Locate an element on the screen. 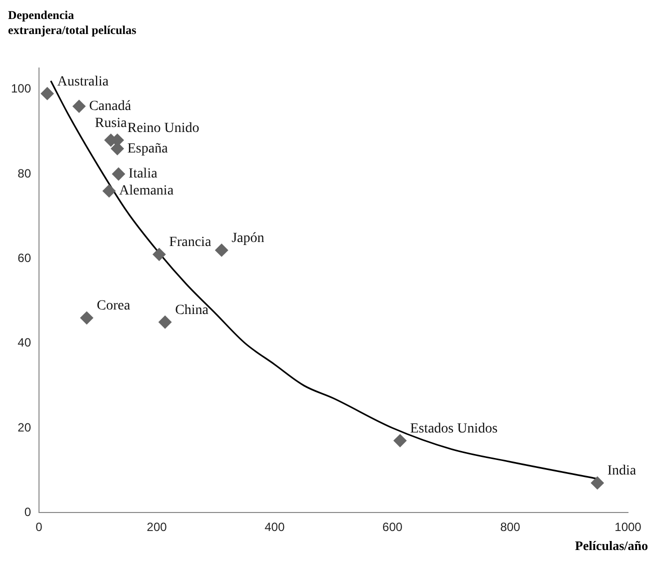 The image size is (658, 584). y-tick-label: 0 is located at coordinates (28, 511).